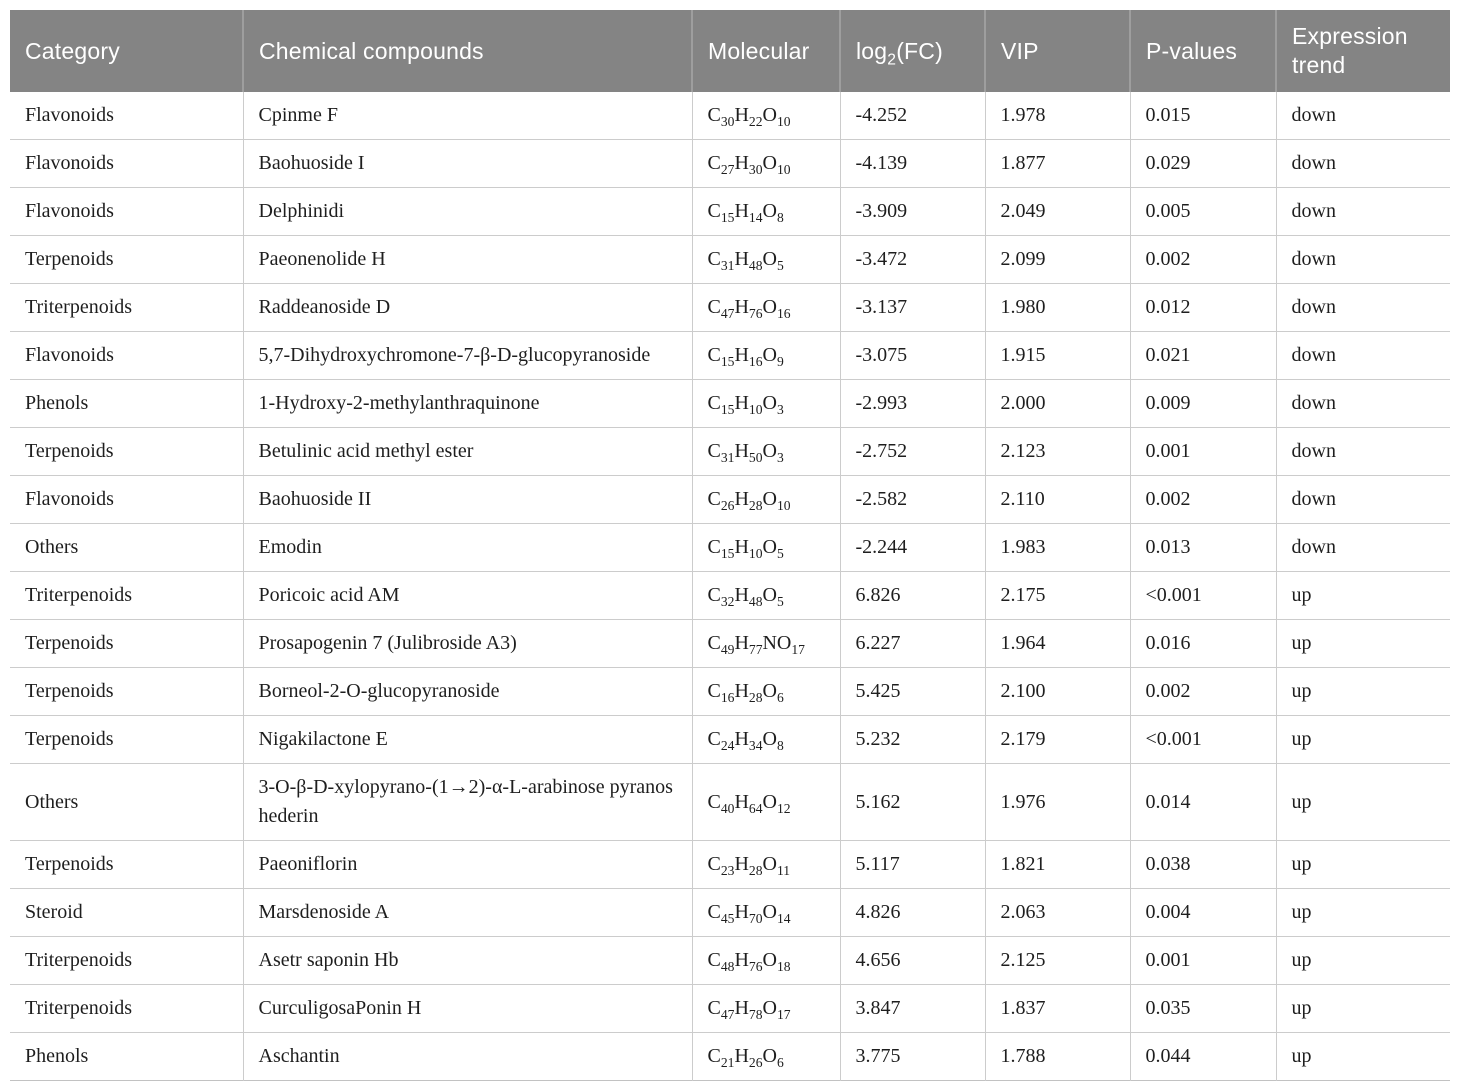 This screenshot has width=1460, height=1090. Describe the element at coordinates (1057, 547) in the screenshot. I see `vip-cell: 1.983` at that location.